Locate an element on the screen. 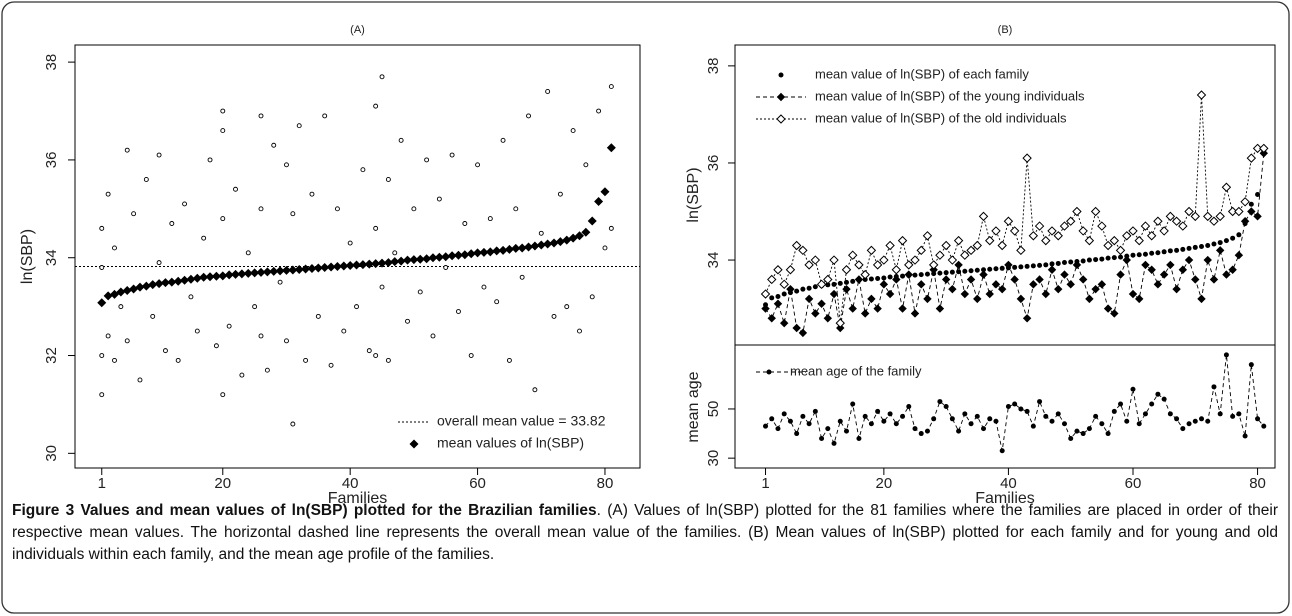 This screenshot has height=616, width=1292. legend-marker is located at coordinates (781, 97).